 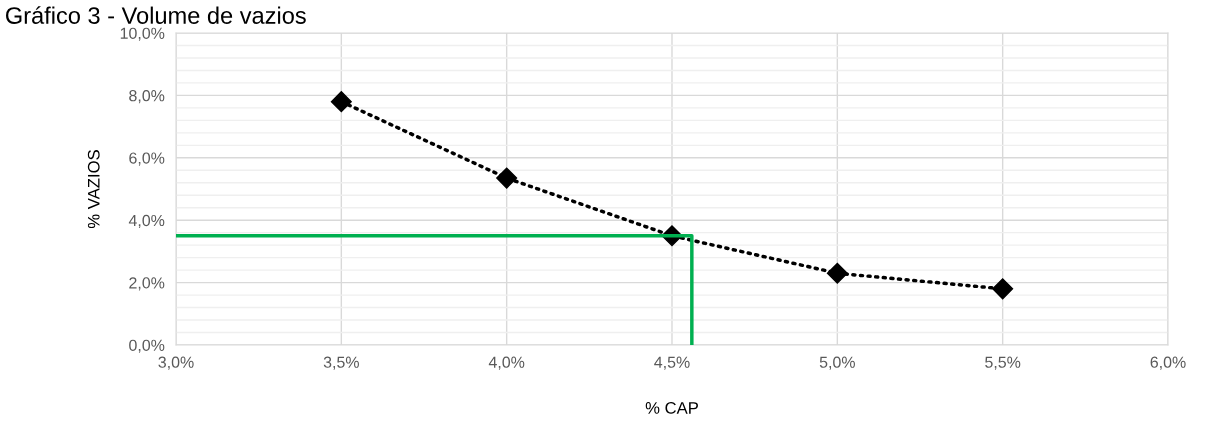 What do you see at coordinates (1003, 363) in the screenshot?
I see `x-tick-label: 5,5%` at bounding box center [1003, 363].